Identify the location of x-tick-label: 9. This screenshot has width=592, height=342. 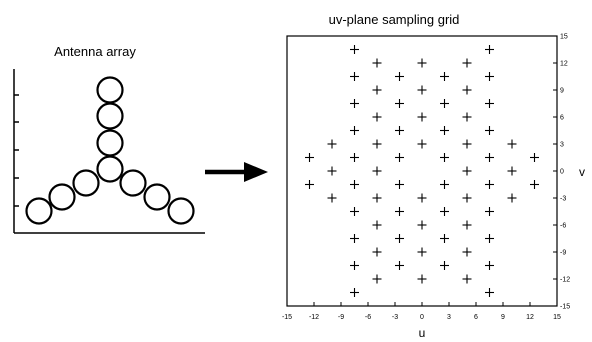
(503, 317).